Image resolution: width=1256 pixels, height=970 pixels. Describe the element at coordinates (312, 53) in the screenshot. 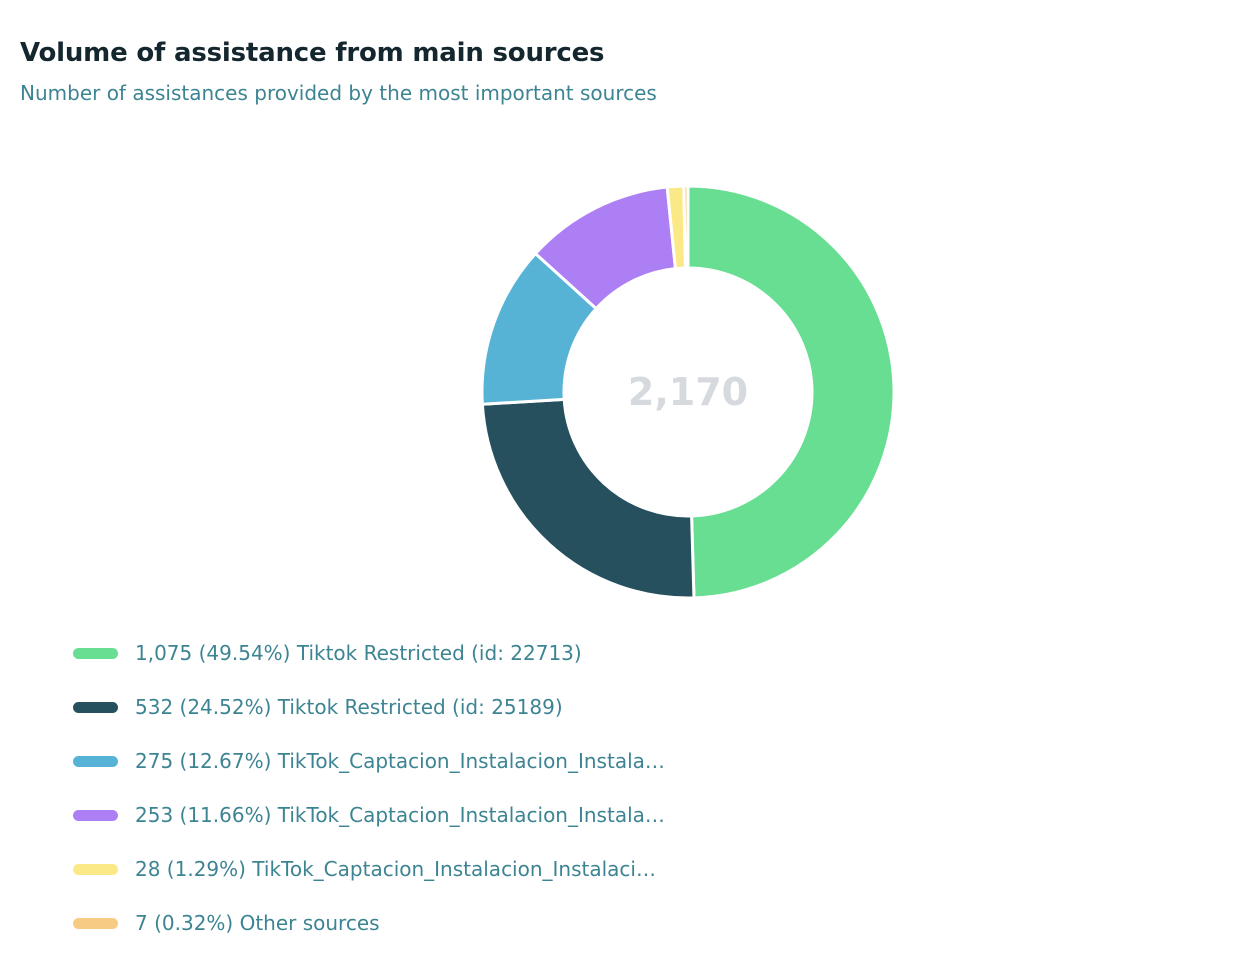

I see `chart-title: Volume of assistance from main sources` at that location.